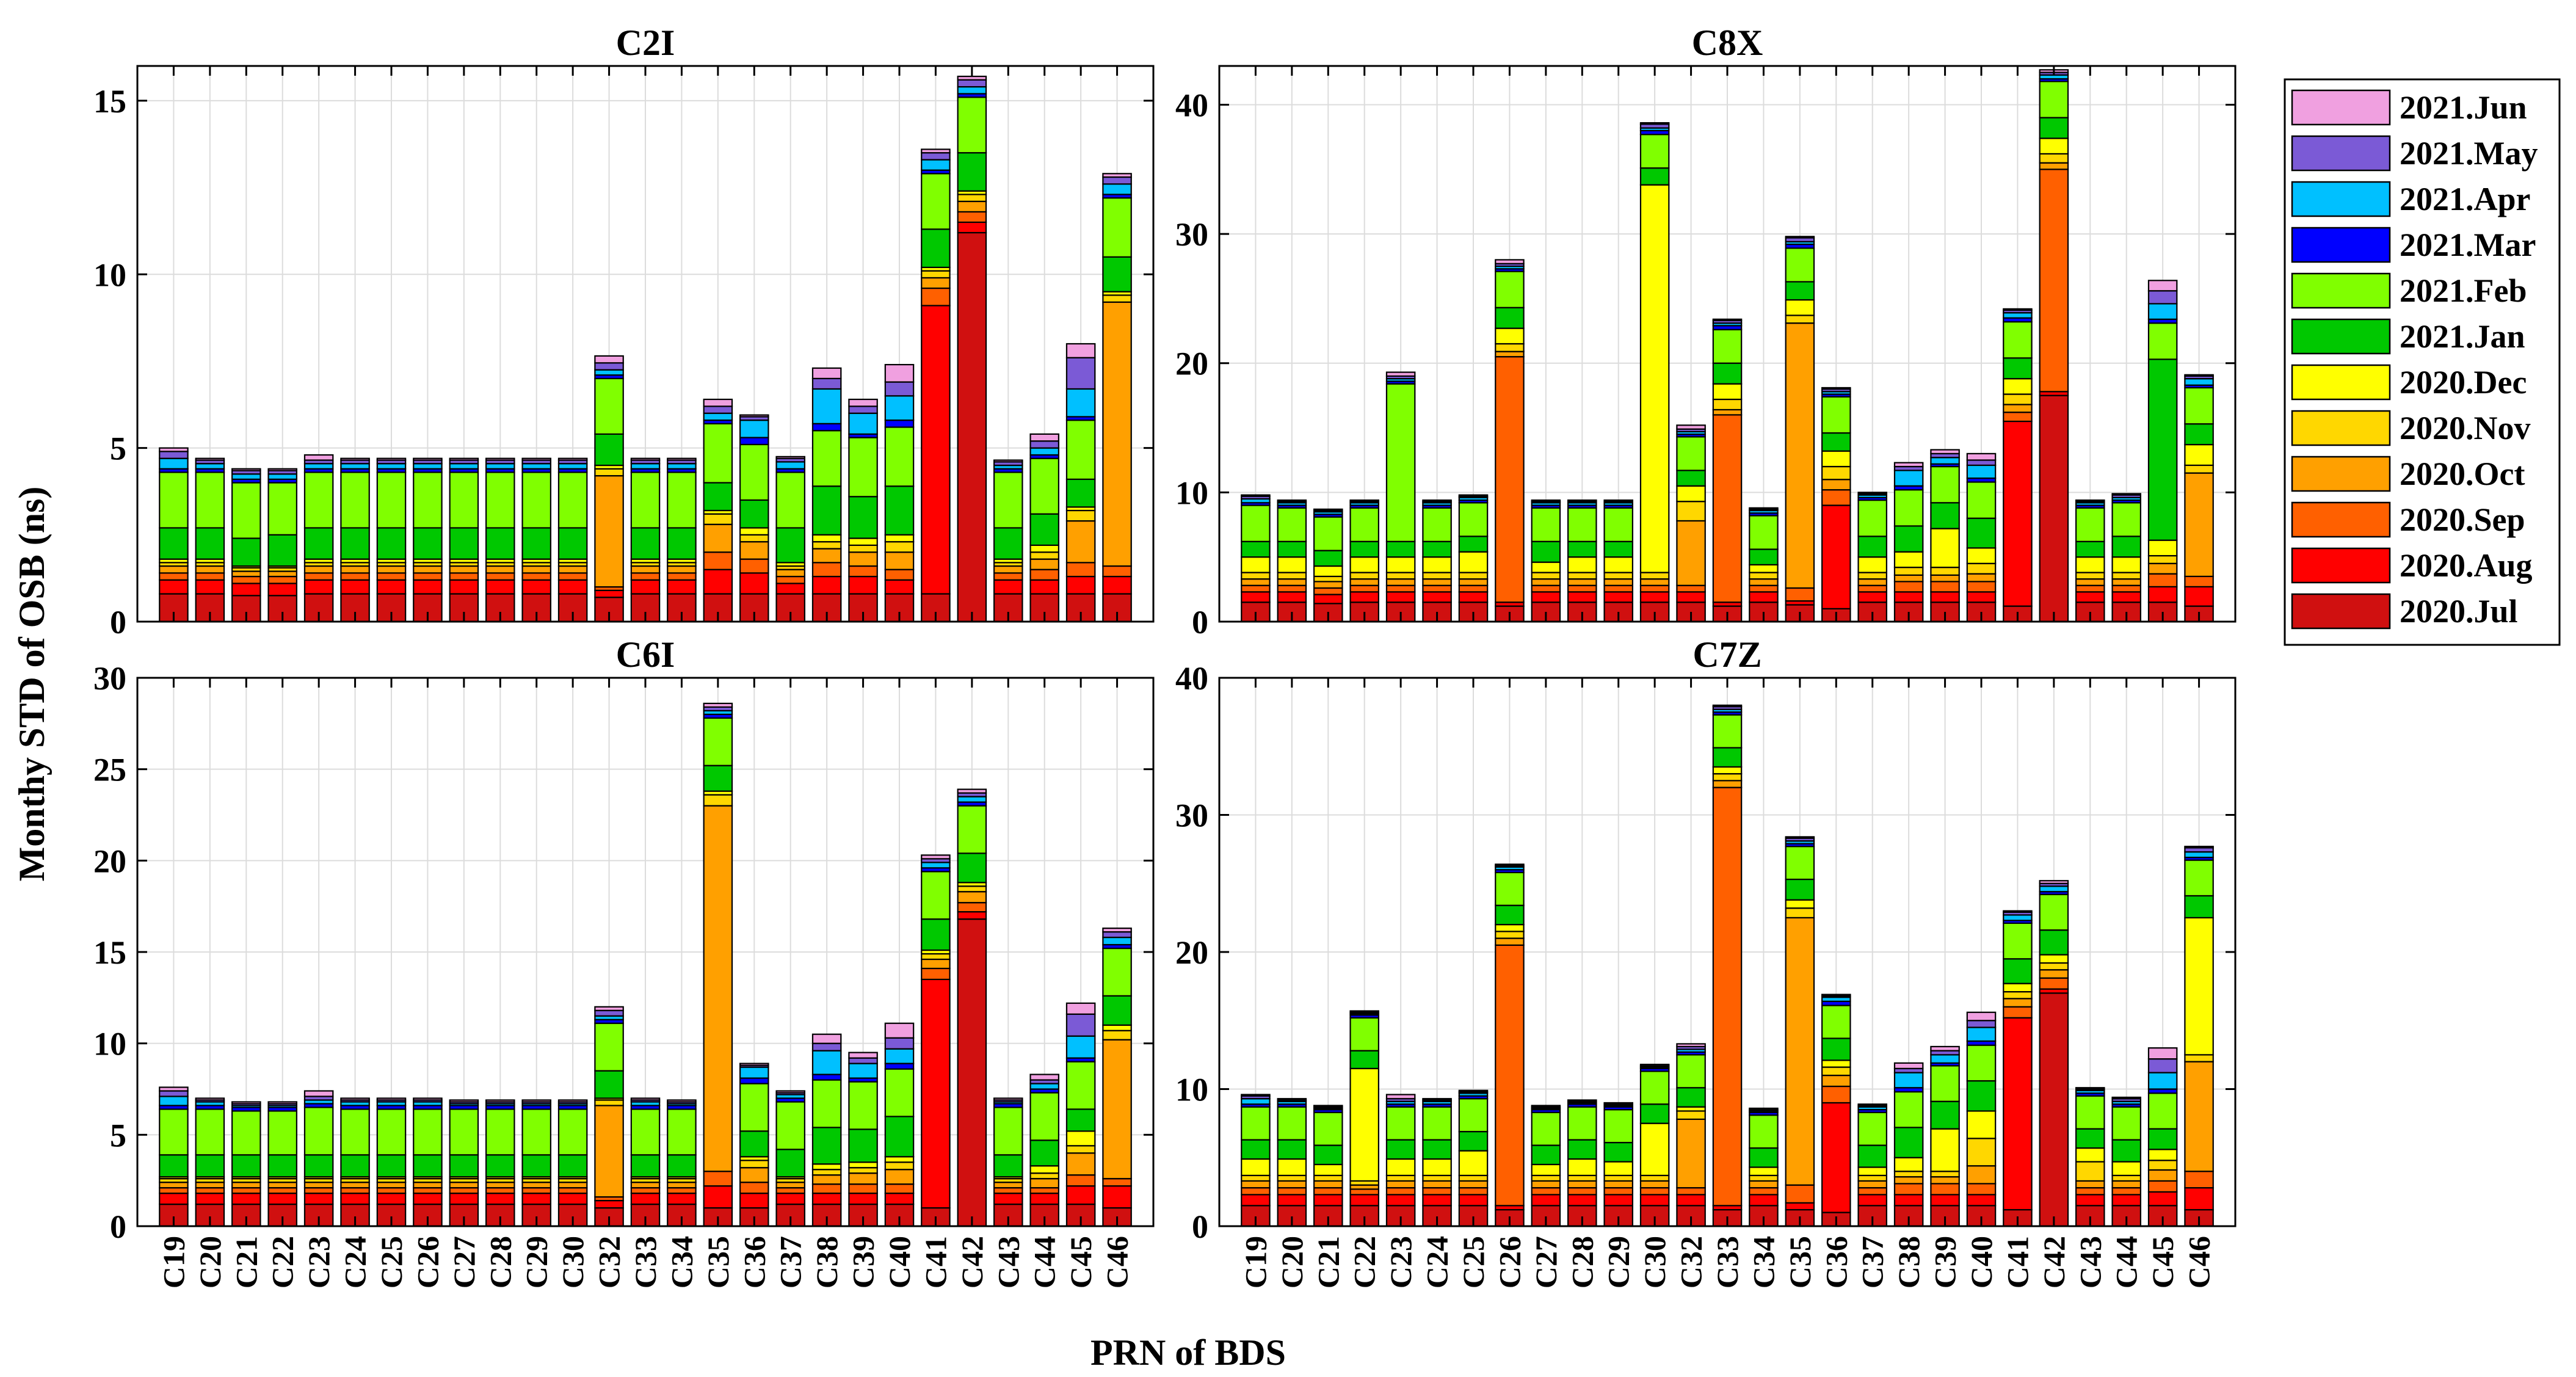  What do you see at coordinates (645, 540) in the screenshot?
I see `bar-stack-c33` at bounding box center [645, 540].